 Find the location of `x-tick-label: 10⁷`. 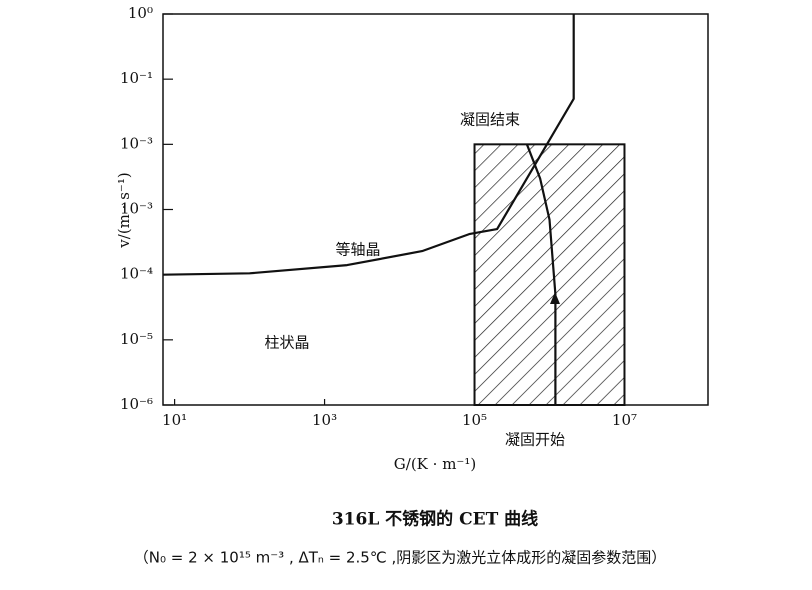

x-tick-label: 10⁷ is located at coordinates (624, 420).